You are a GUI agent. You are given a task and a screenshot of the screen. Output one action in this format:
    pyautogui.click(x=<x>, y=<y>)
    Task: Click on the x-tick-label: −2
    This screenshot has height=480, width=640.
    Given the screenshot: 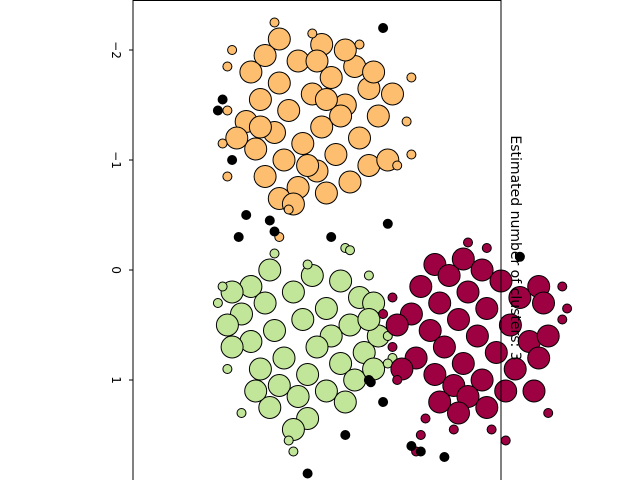 What is the action you would take?
    pyautogui.click(x=116, y=50)
    